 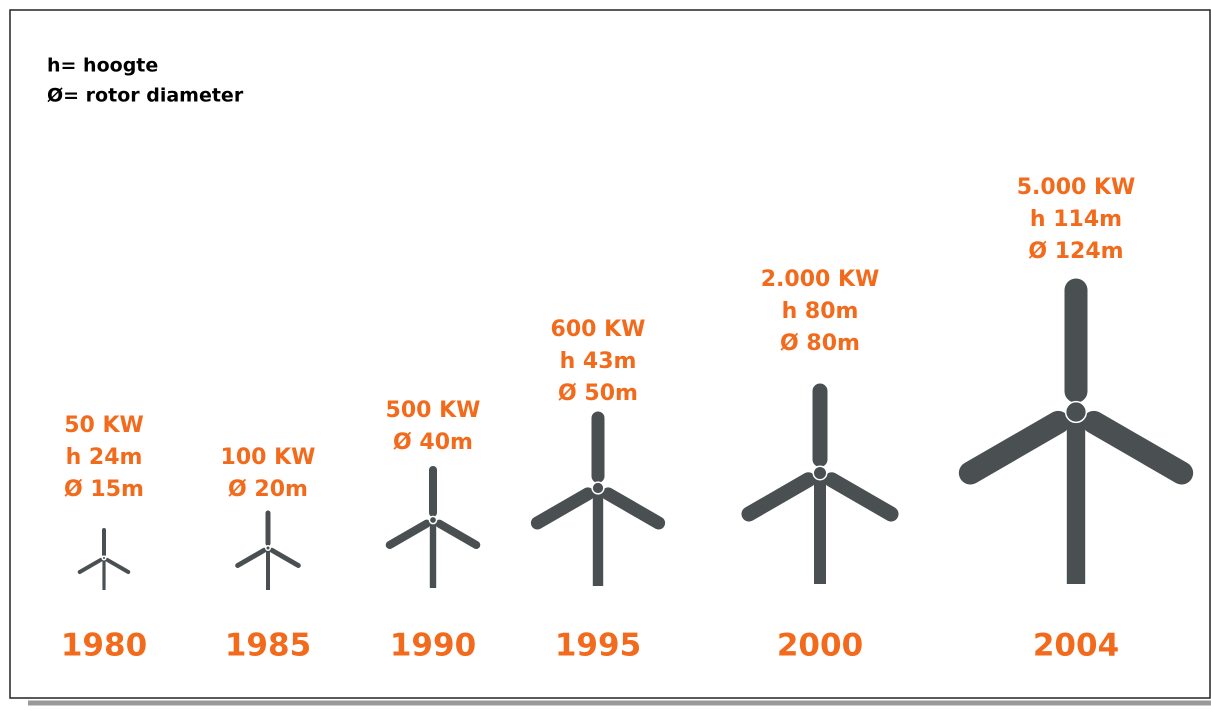 What do you see at coordinates (433, 646) in the screenshot?
I see `turbine-year: 1990` at bounding box center [433, 646].